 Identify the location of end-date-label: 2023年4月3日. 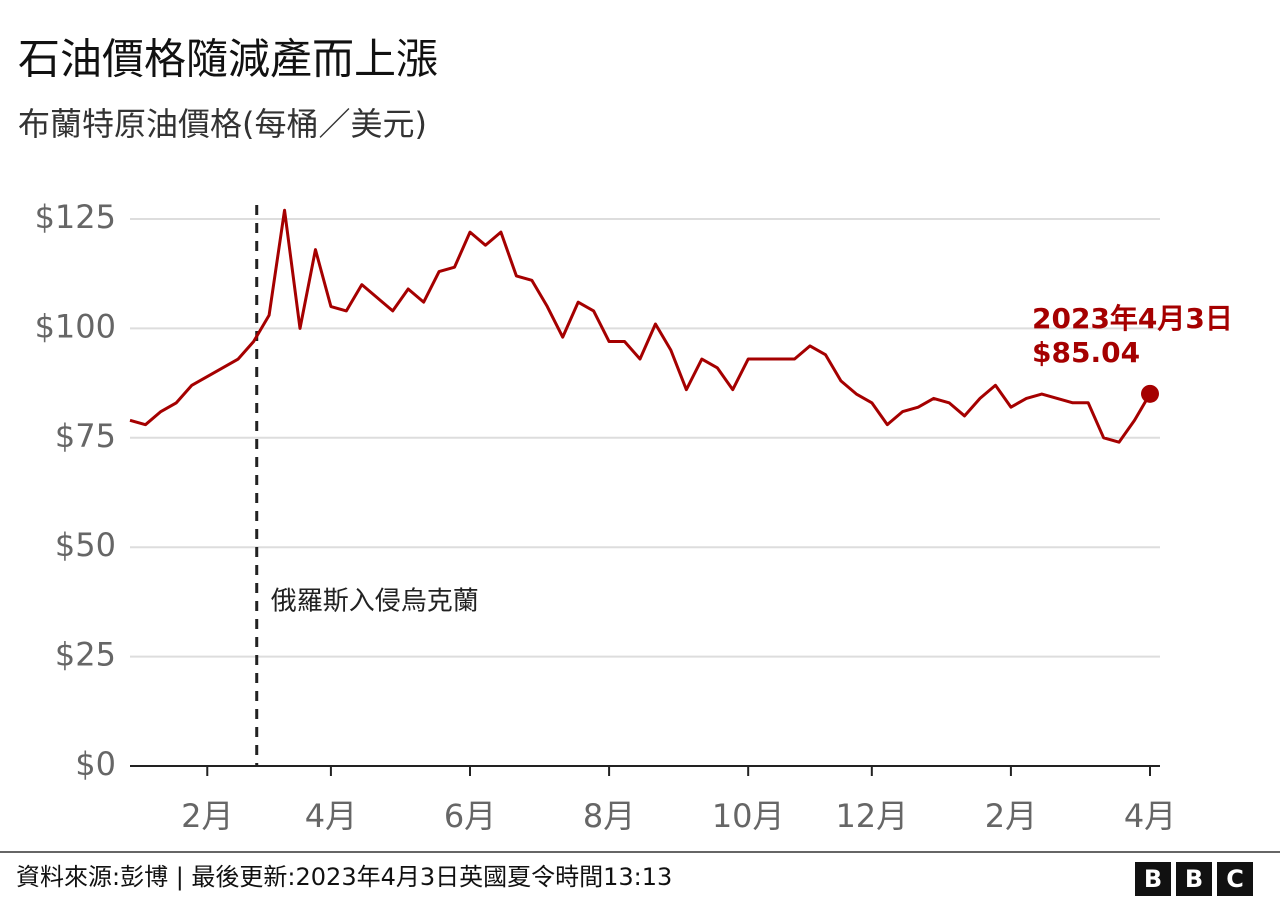
(1132, 318).